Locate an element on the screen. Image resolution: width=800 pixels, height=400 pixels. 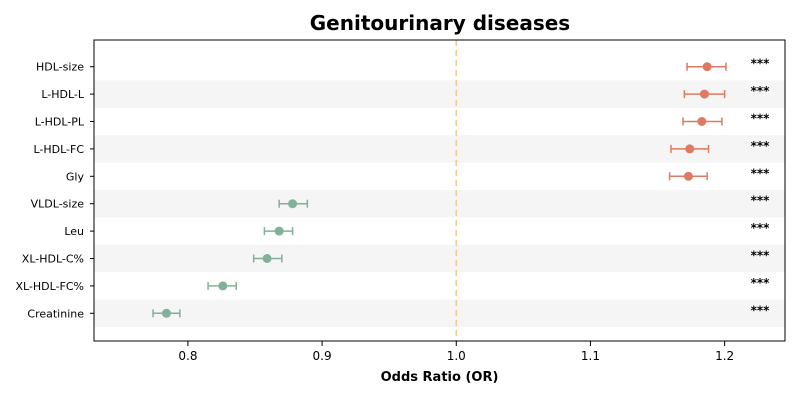
y-tick-label: Creatinine is located at coordinates (55, 313).